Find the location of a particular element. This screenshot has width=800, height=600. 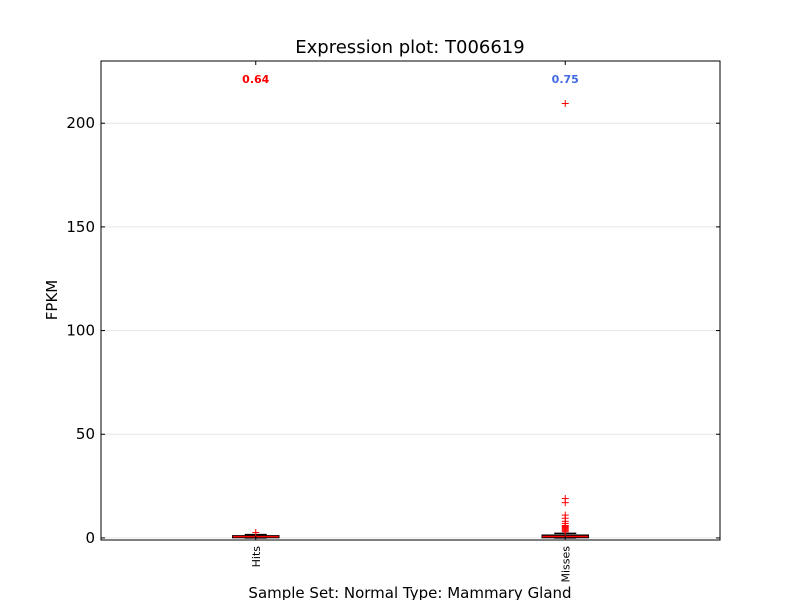

x-axis-label: Sample Set: Normal Type: Mammary Gland is located at coordinates (409, 592).